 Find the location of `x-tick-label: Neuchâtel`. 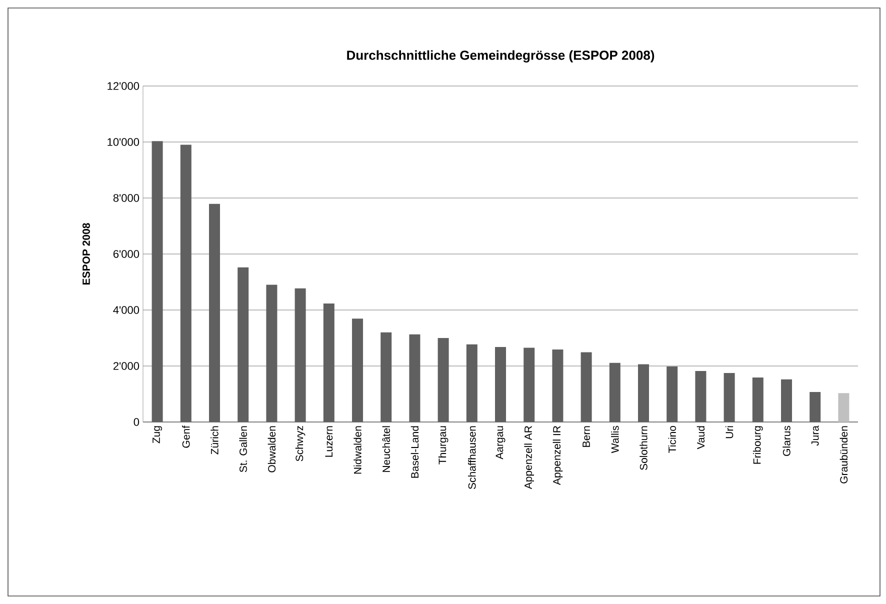

x-tick-label: Neuchâtel is located at coordinates (386, 449).